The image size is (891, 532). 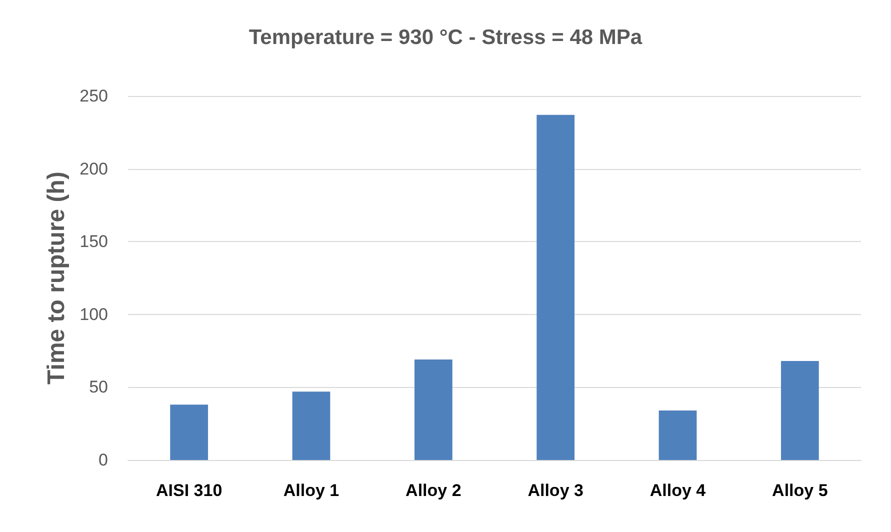 I want to click on x-tick-label: Alloy 5, so click(x=800, y=490).